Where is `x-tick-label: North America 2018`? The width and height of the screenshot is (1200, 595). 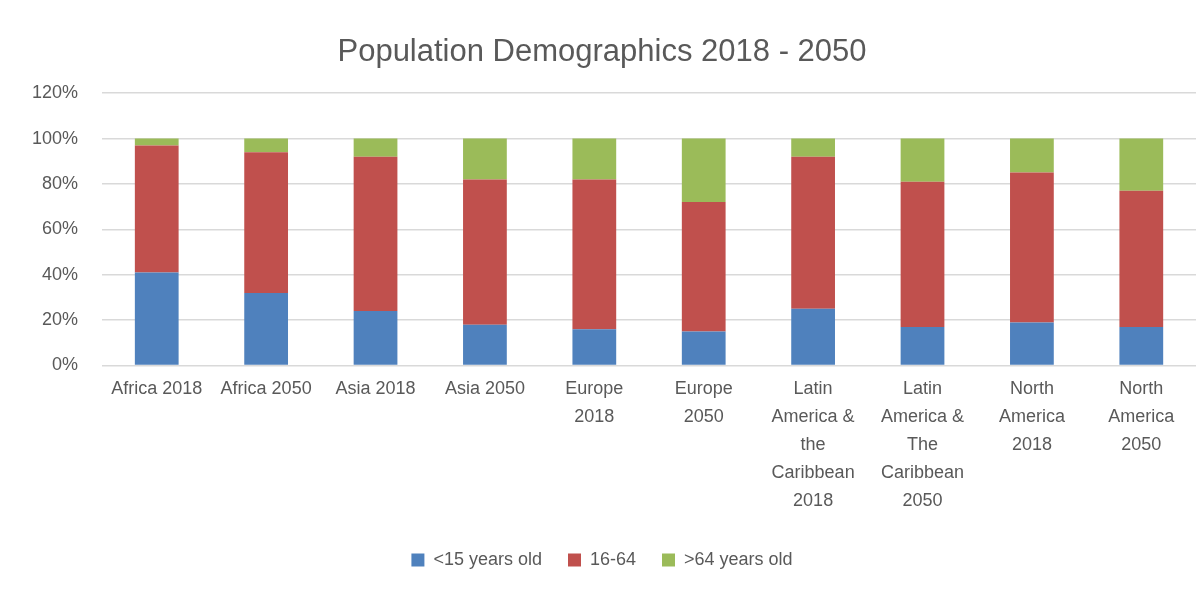 x-tick-label: North America 2018 is located at coordinates (1032, 416).